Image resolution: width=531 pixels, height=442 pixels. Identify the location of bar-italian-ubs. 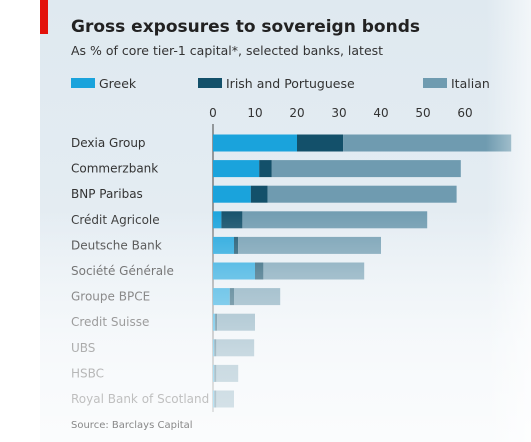
(235, 348).